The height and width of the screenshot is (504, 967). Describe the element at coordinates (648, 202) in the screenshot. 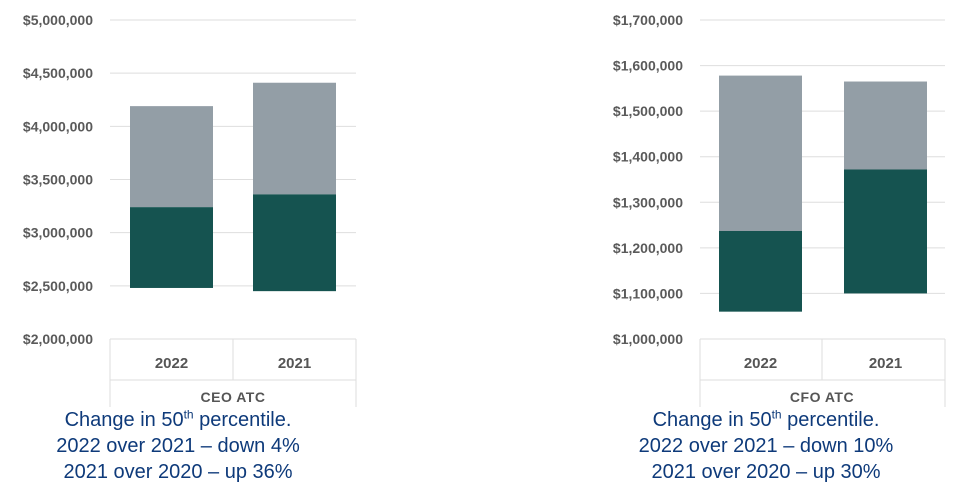

I see `y-tick-label: $1,300,000` at that location.